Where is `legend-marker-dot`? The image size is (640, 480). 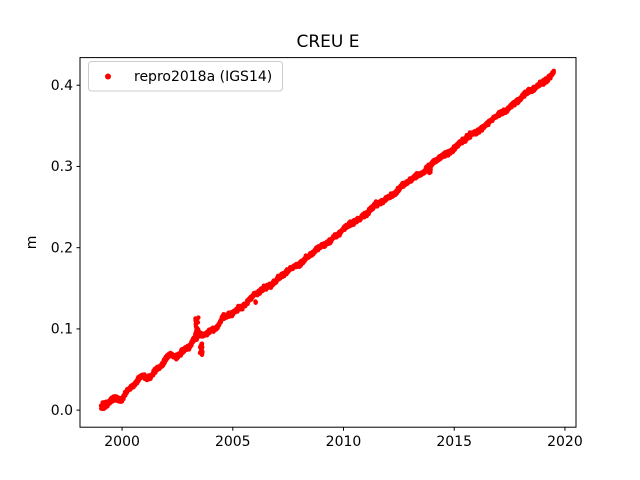 legend-marker-dot is located at coordinates (108, 76).